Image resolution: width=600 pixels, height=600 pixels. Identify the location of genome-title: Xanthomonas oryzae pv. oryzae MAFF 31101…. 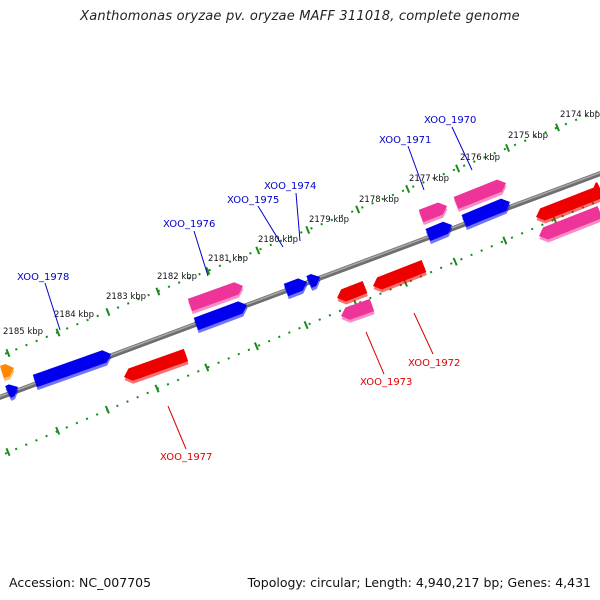
(300, 16).